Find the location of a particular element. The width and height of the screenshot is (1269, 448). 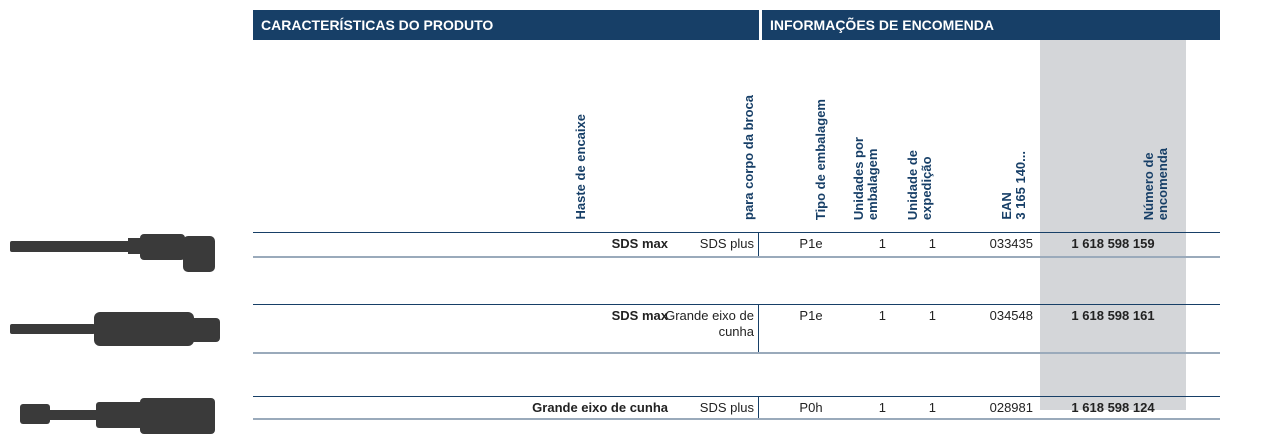

column-header: Número de encomenda is located at coordinates (1155, 183).